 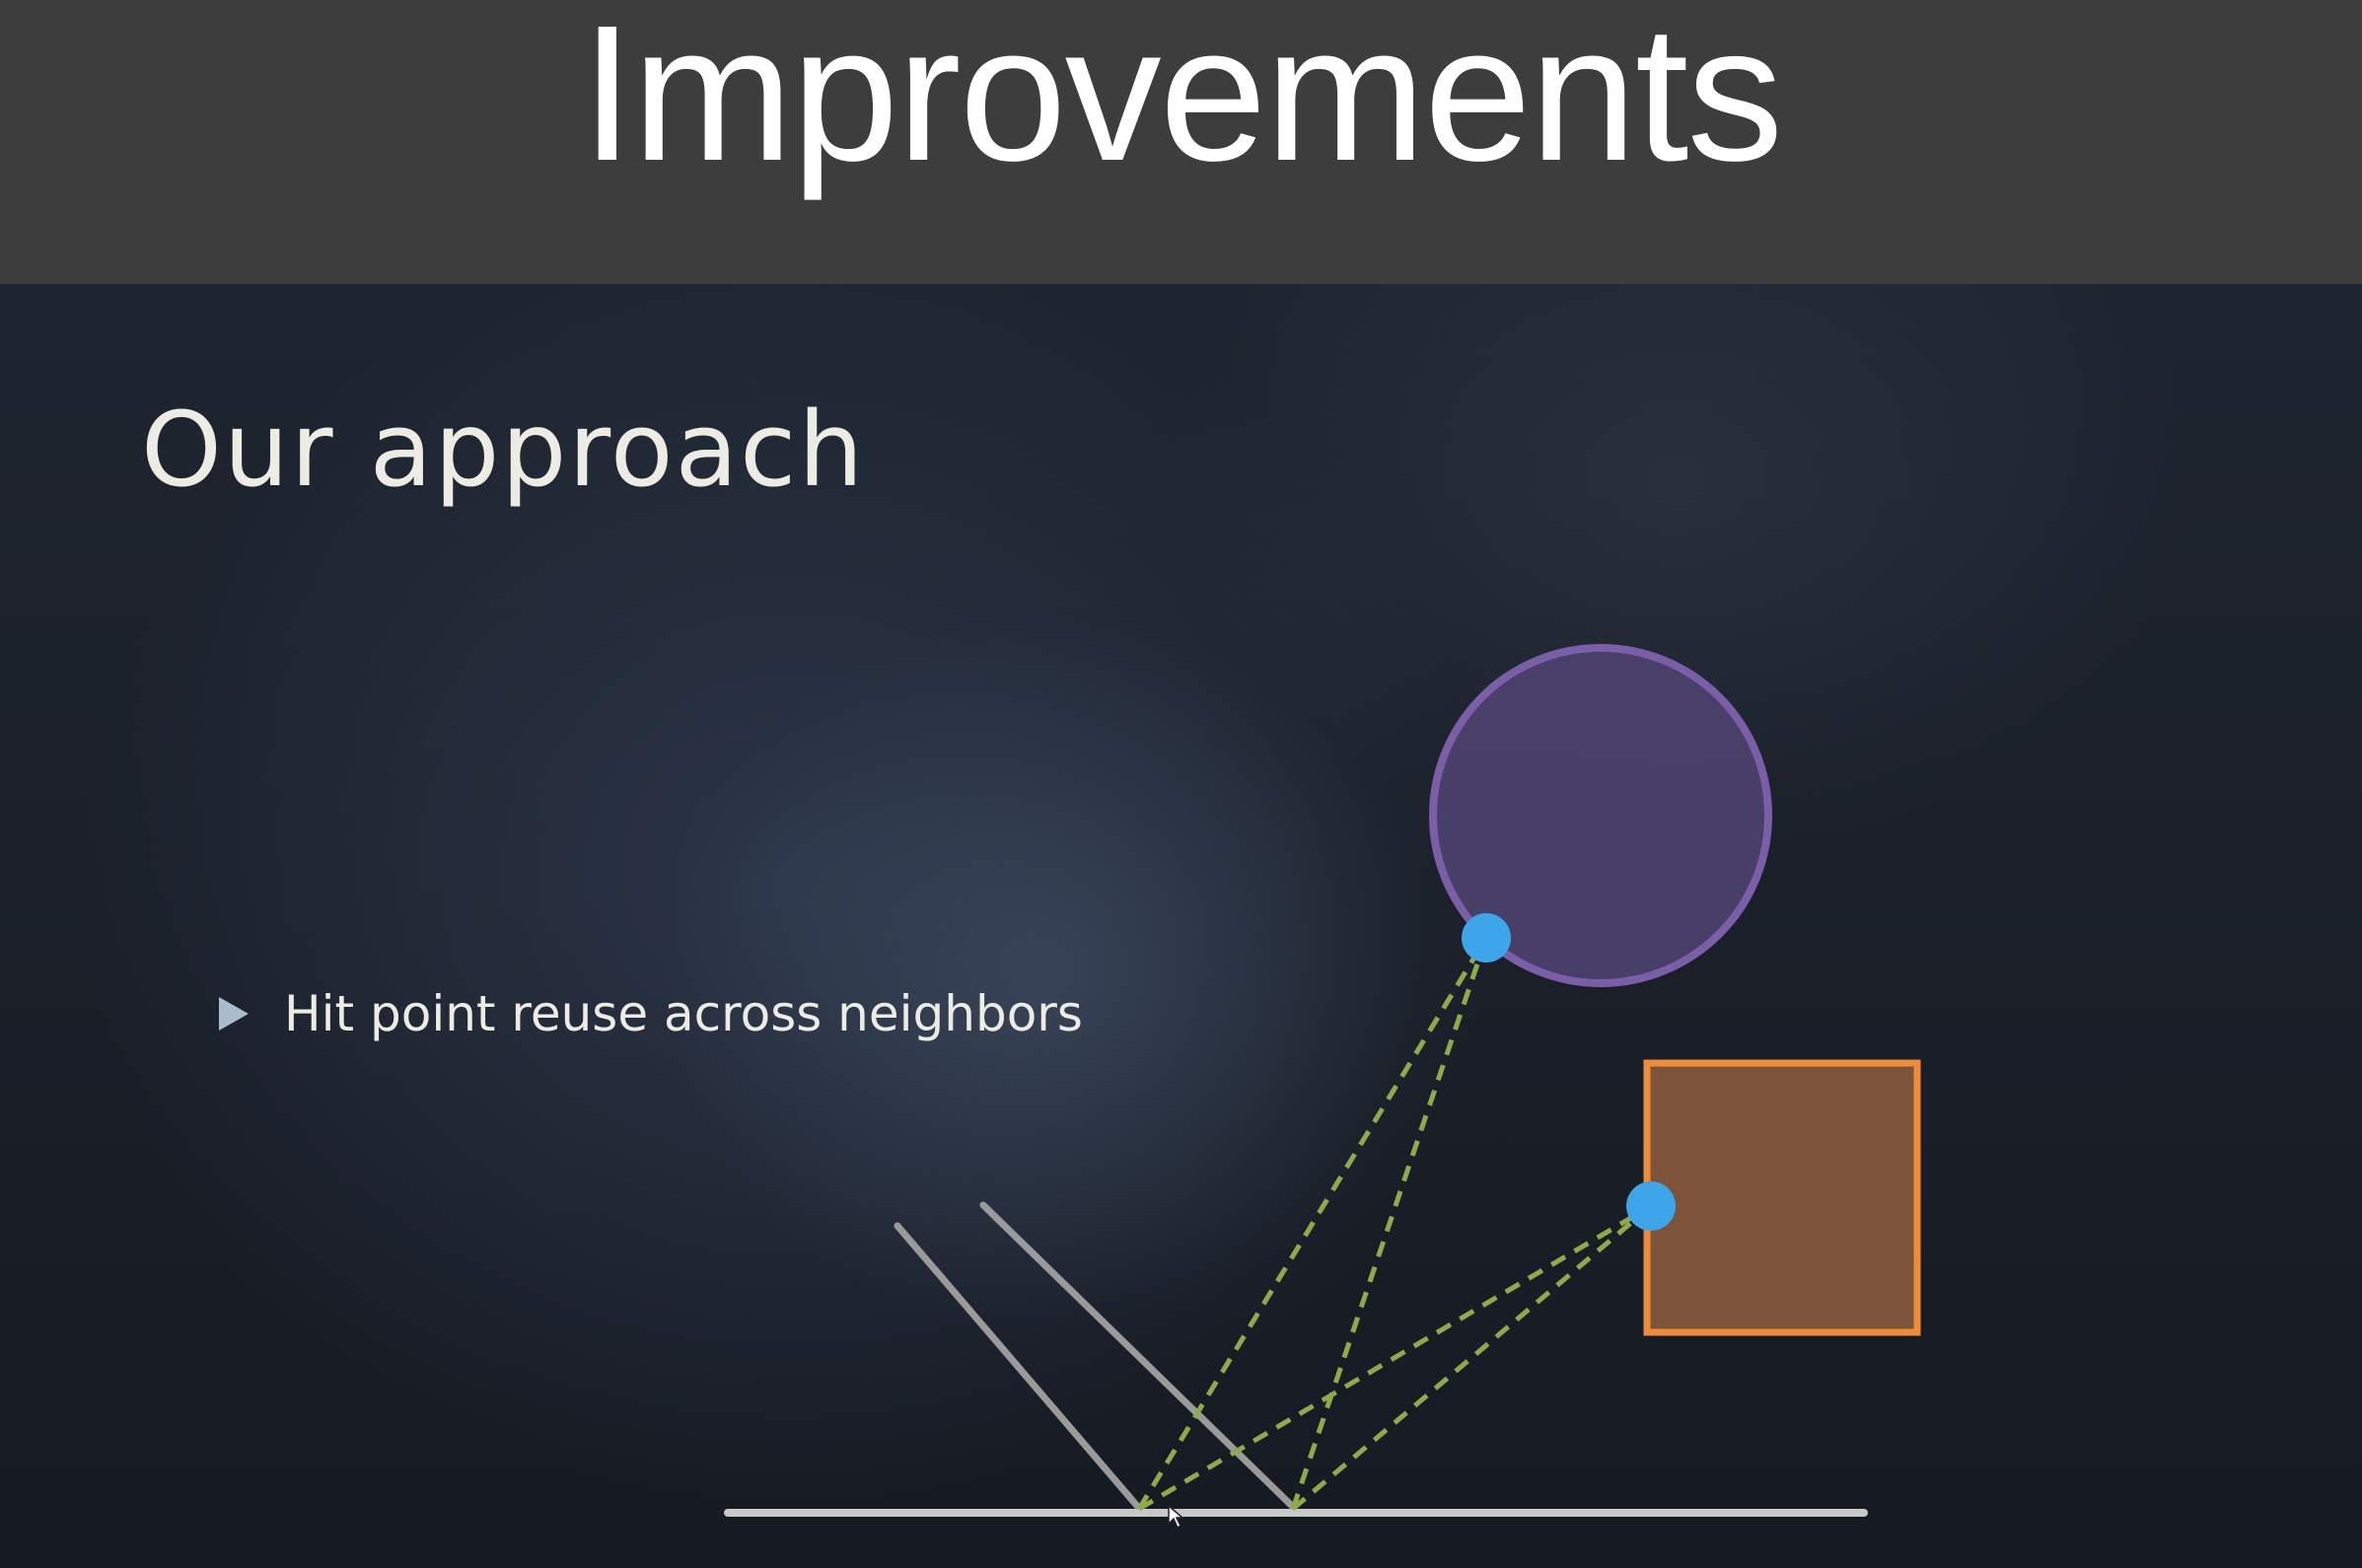 What do you see at coordinates (1182, 100) in the screenshot?
I see `slide-title: Improvements` at bounding box center [1182, 100].